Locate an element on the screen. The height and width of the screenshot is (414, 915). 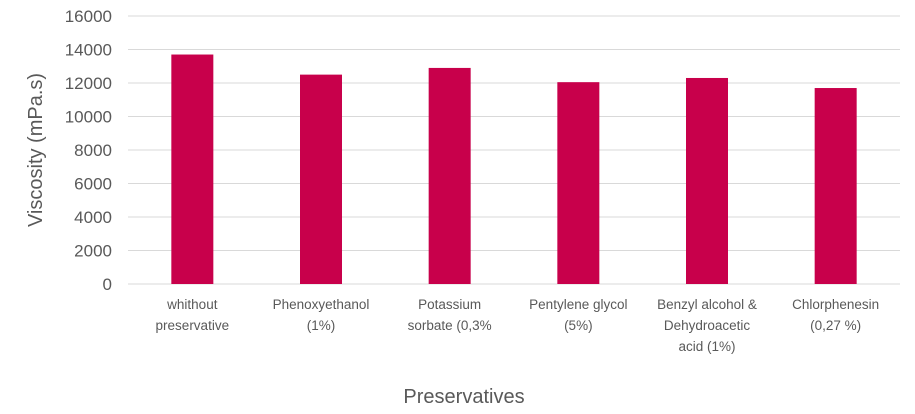
x-tick-label-line: (5%) is located at coordinates (578, 325).